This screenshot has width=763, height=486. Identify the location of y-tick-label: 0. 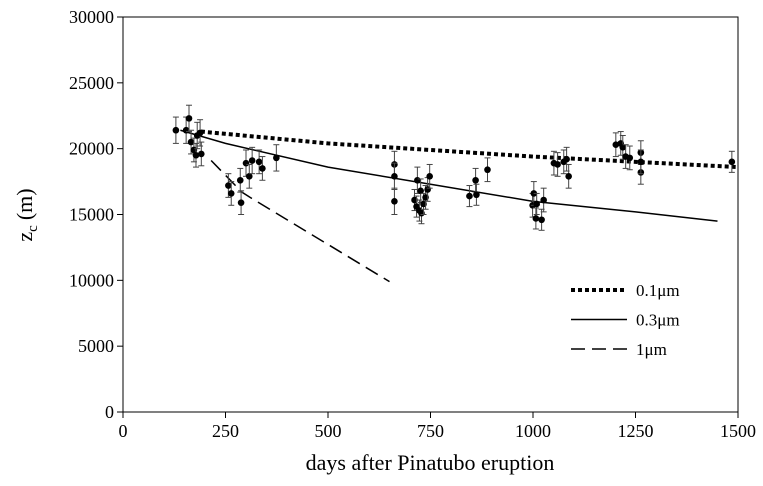
(109, 412).